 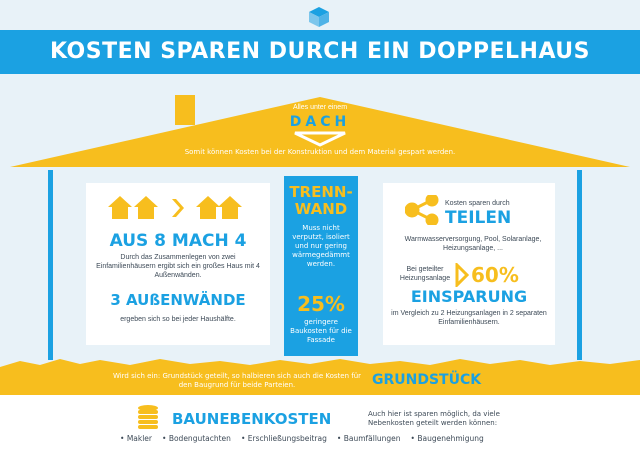 I want to click on house-post-right, so click(x=579, y=265).